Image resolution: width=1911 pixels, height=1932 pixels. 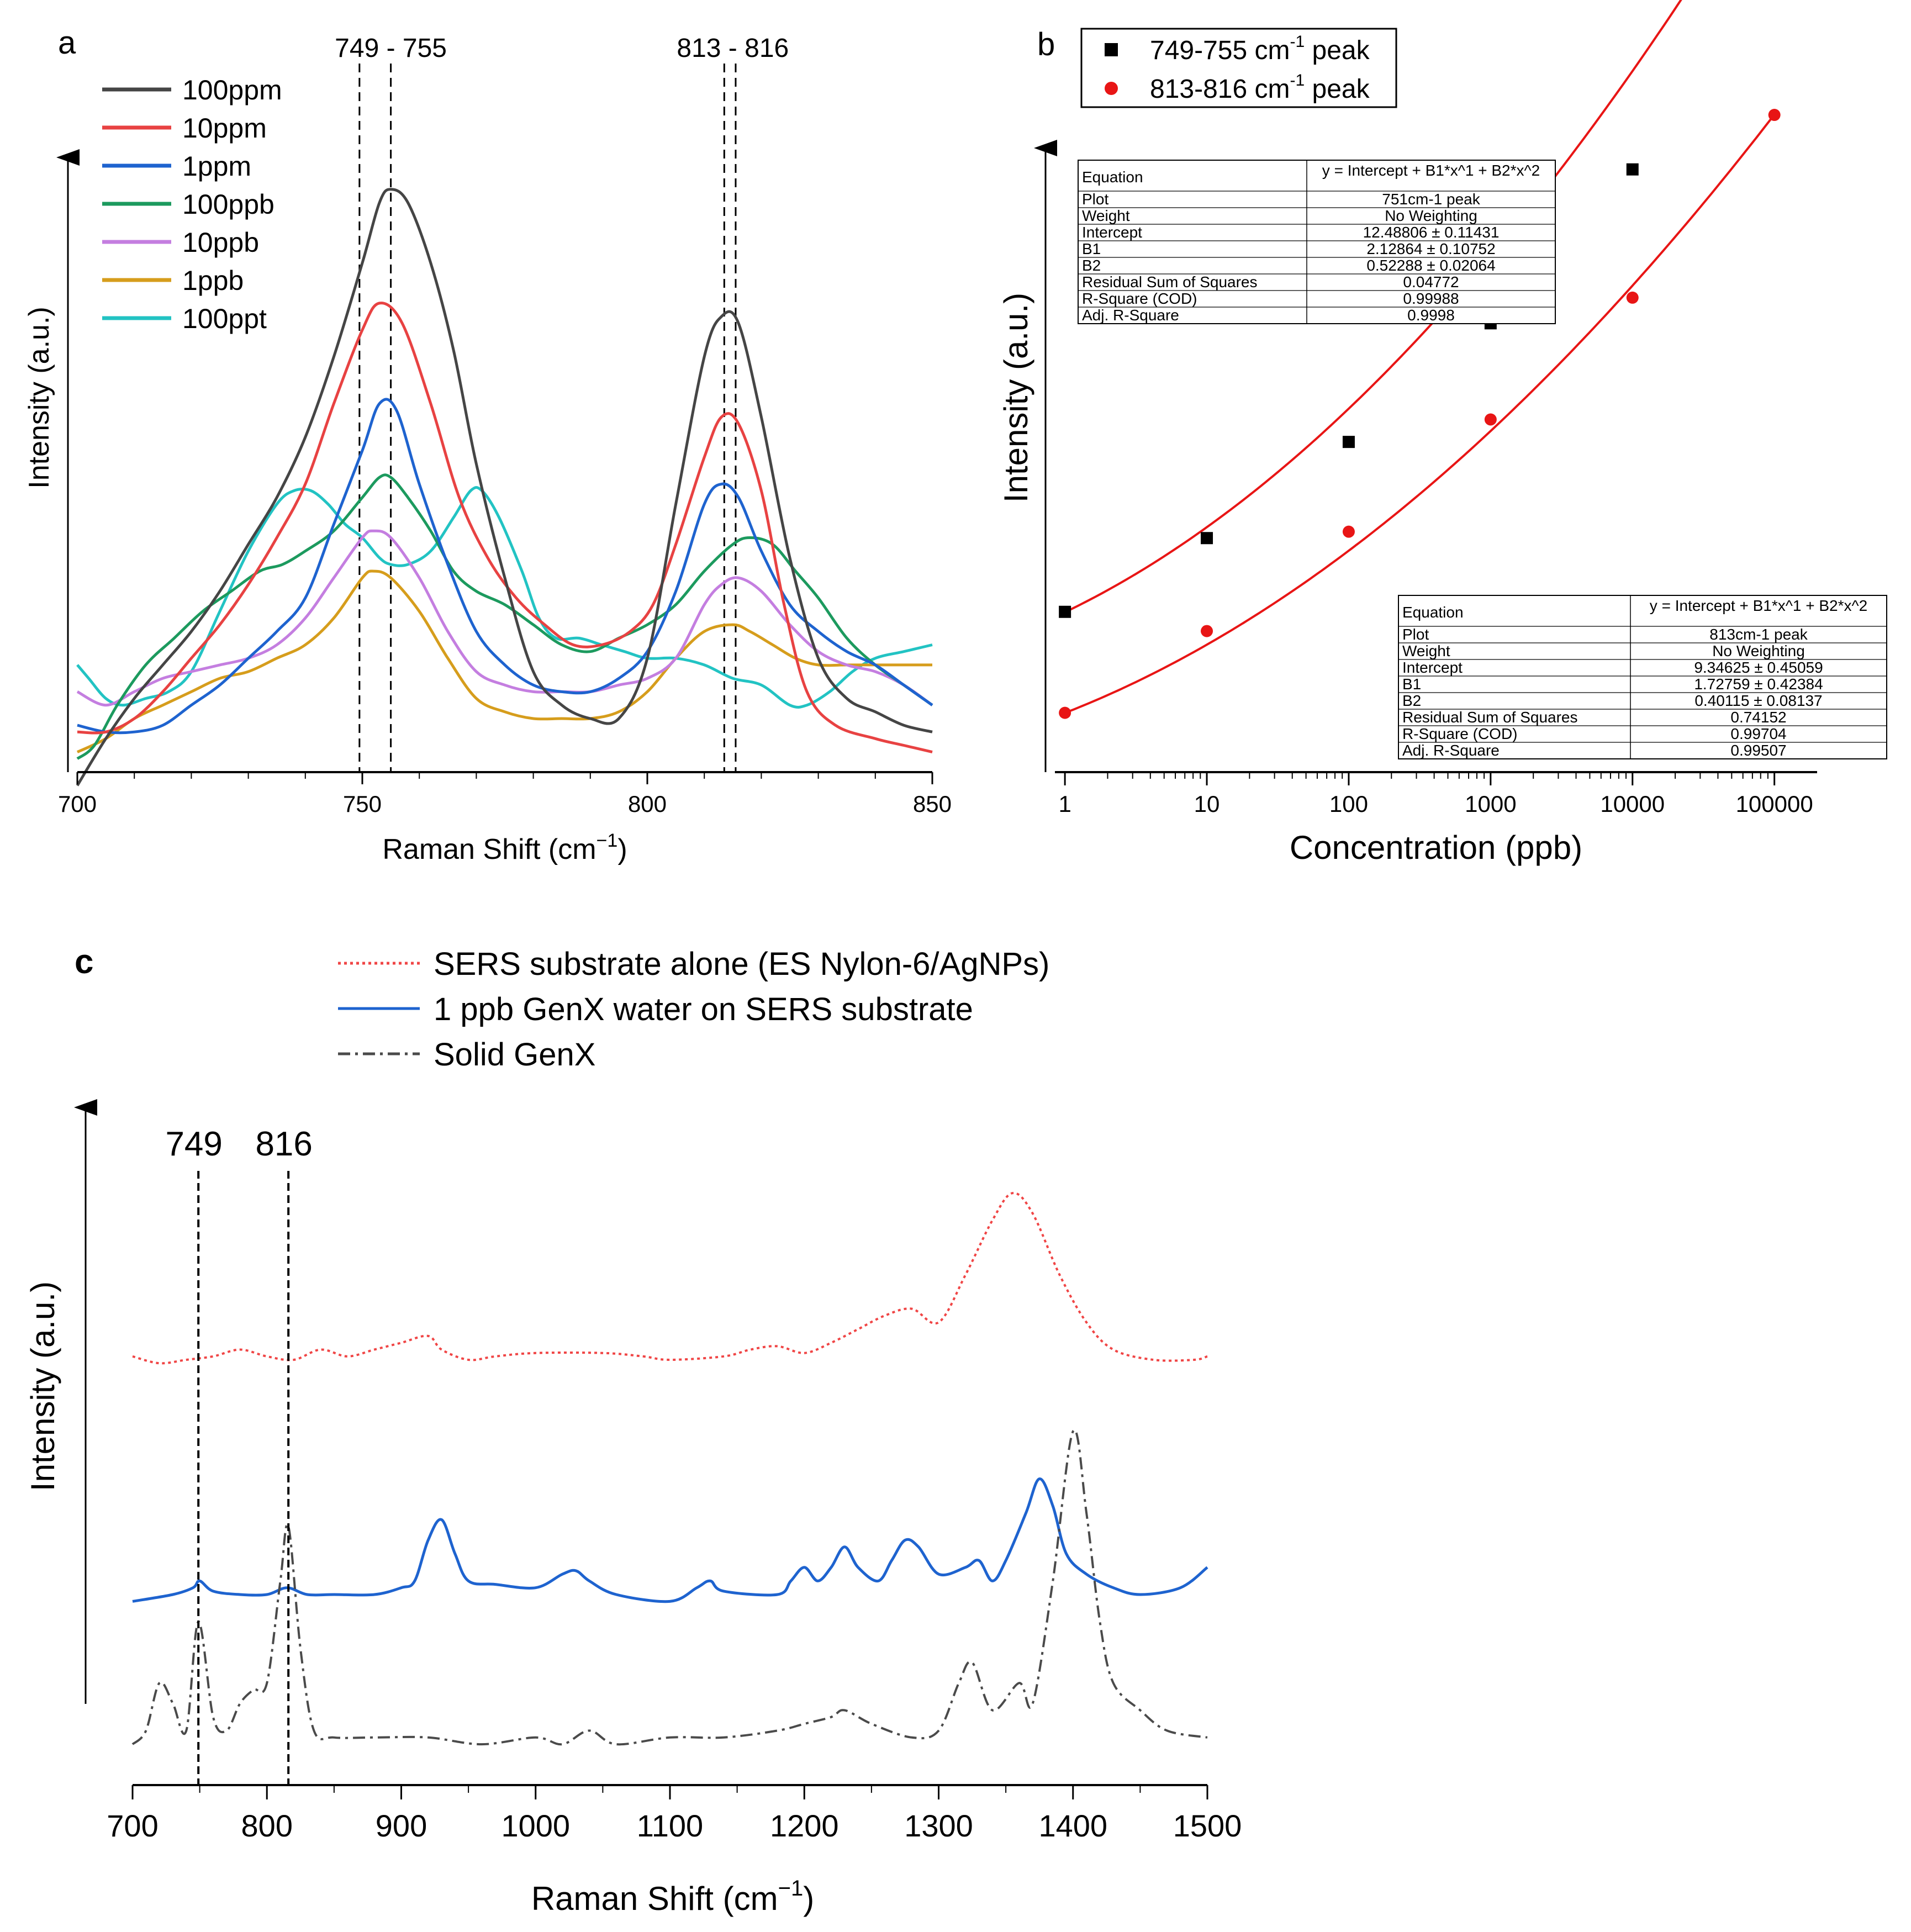 I want to click on fit-table-value-intercept: 9.34625 ± 0.45059, so click(x=1758, y=667).